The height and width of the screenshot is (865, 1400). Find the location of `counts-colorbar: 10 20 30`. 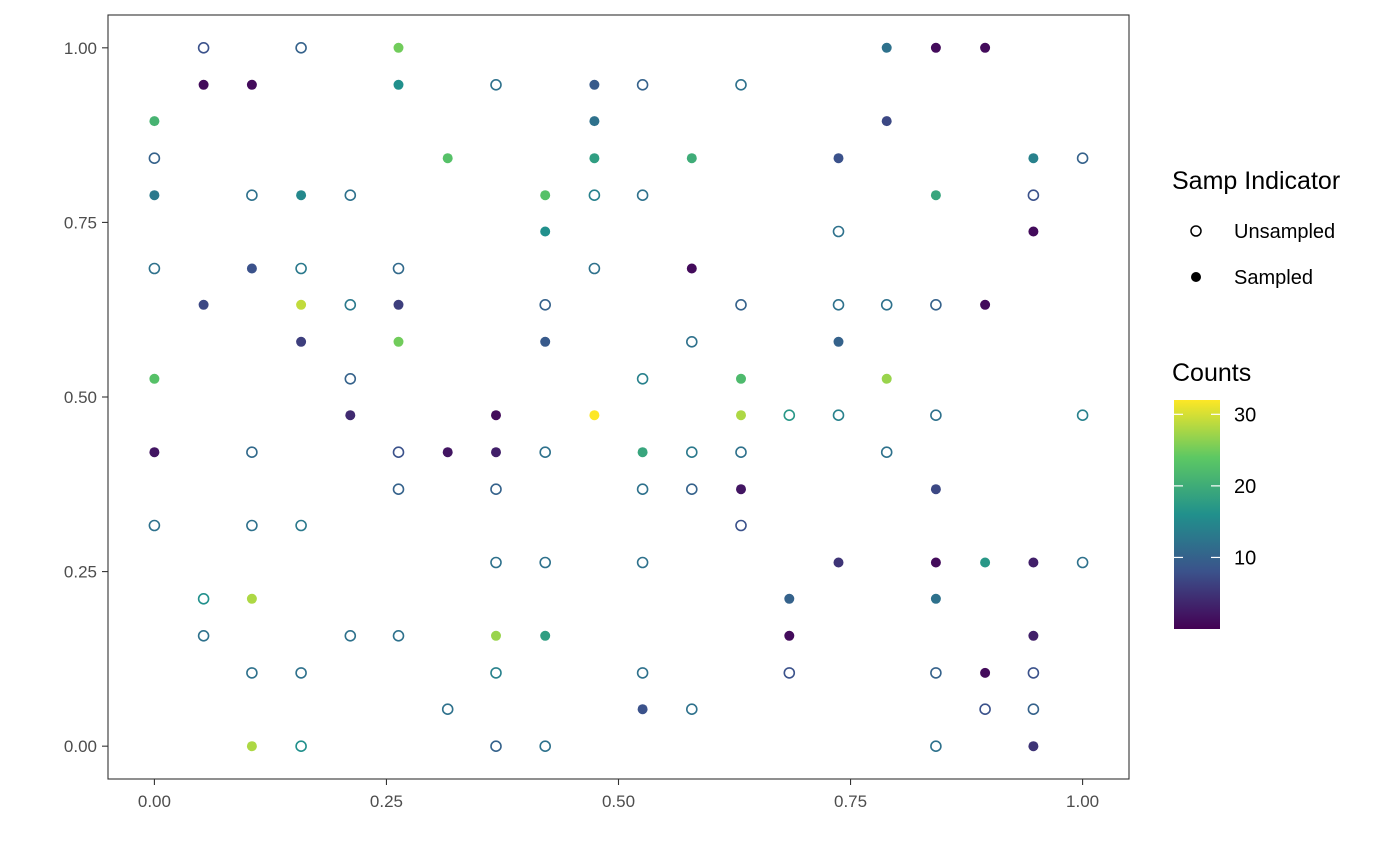

counts-colorbar: 10 20 30 is located at coordinates (1215, 514).